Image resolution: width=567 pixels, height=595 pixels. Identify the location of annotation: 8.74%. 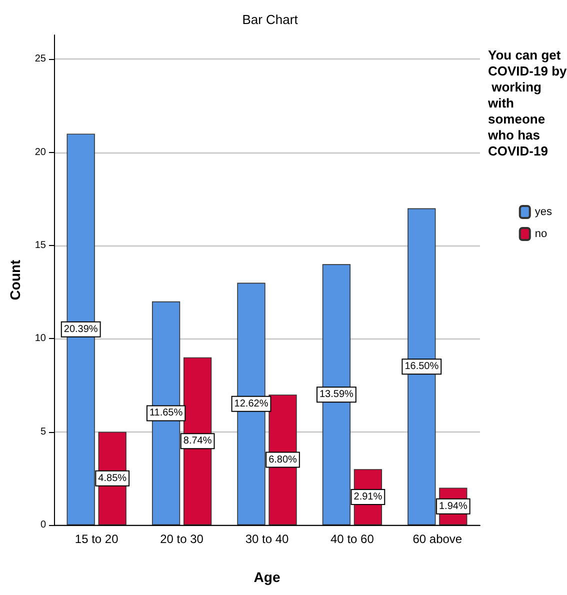
(197, 441).